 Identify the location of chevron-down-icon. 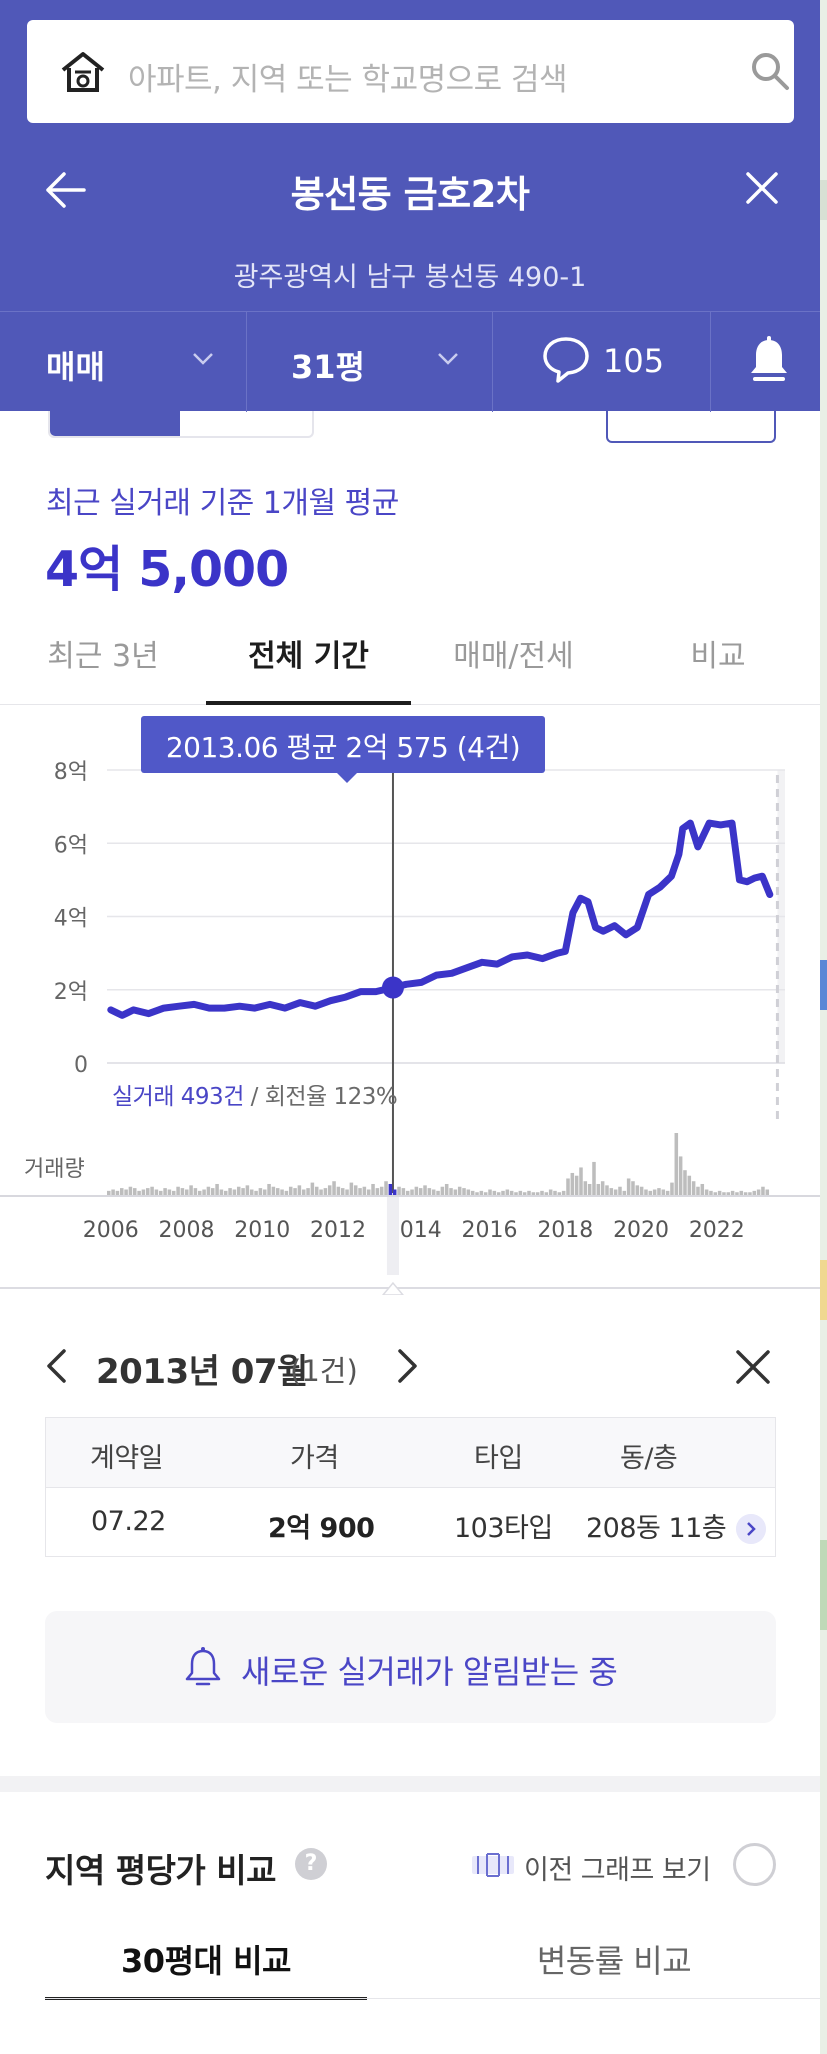
(448, 359).